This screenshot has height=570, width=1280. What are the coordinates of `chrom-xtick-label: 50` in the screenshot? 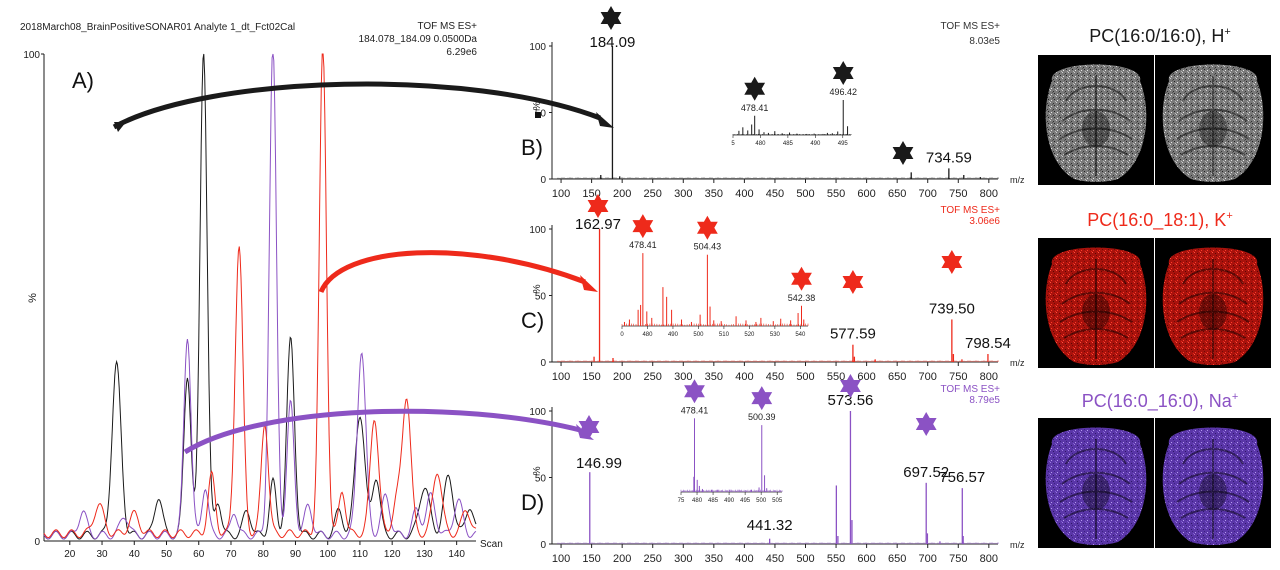 It's located at (167, 554).